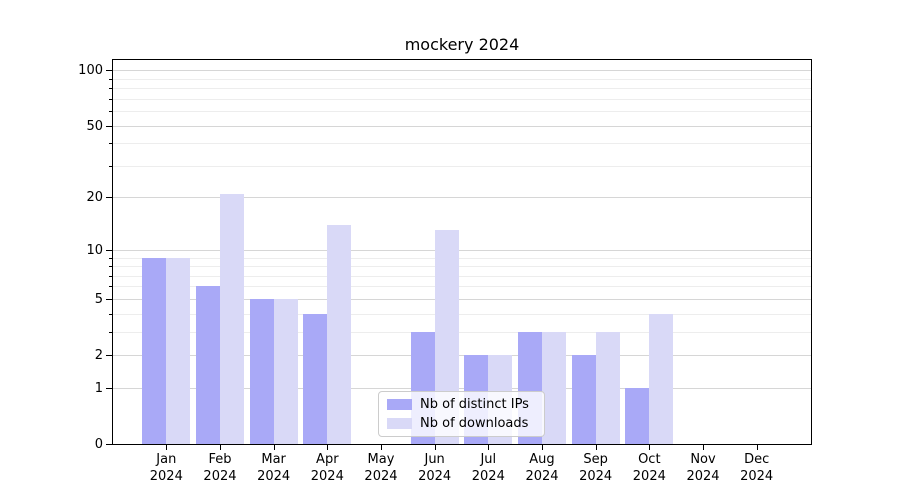  Describe the element at coordinates (231, 318) in the screenshot. I see `bar-feb-downloads` at that location.